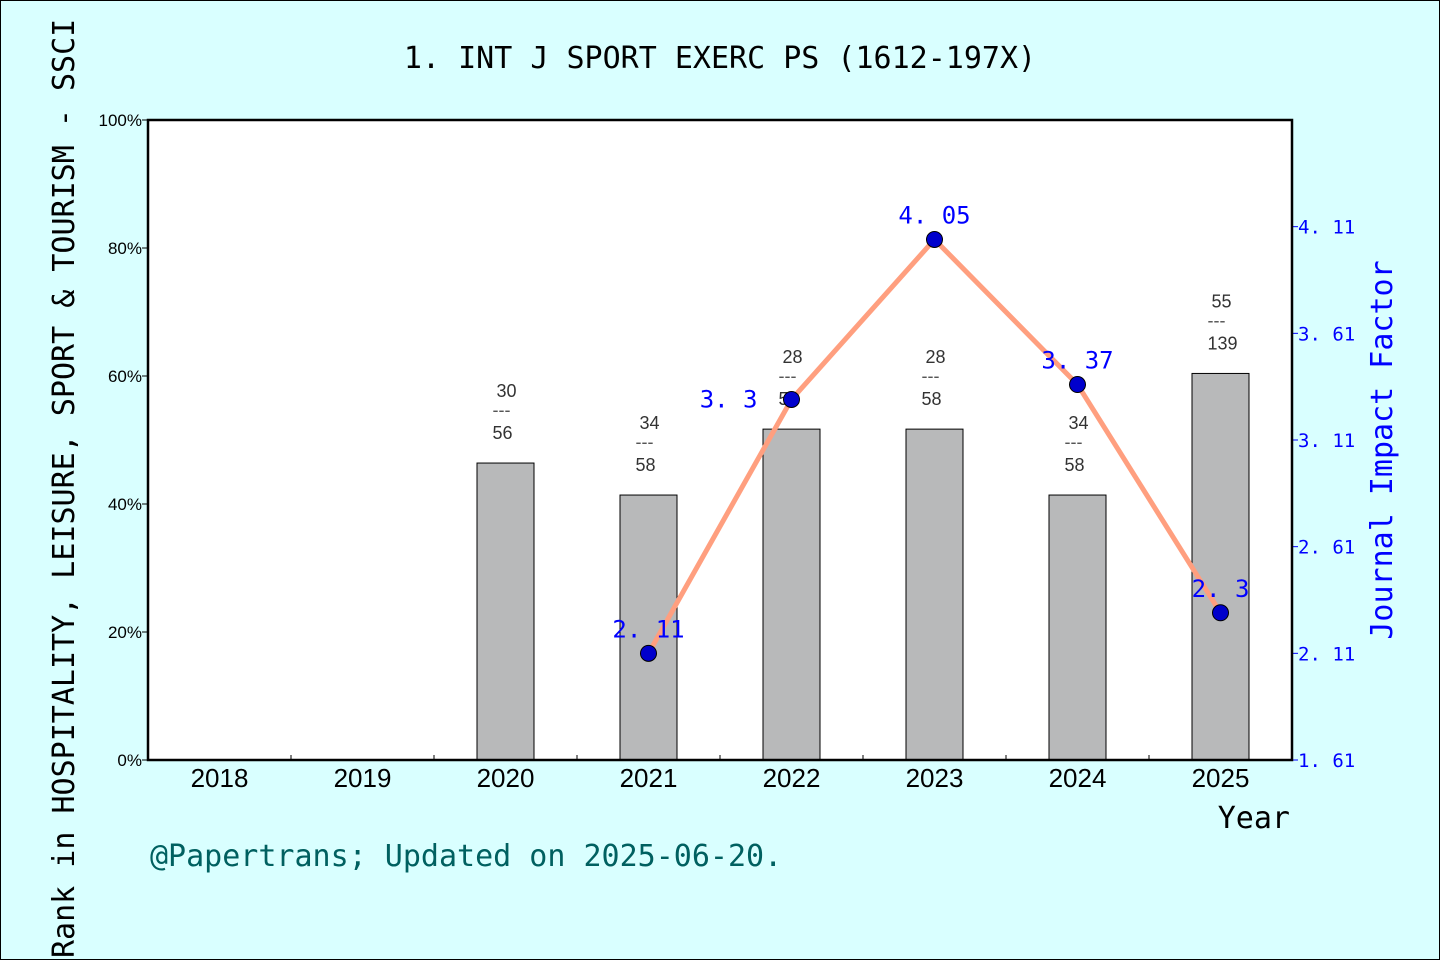  I want to click on x-tick-label: 2024, so click(1078, 778).